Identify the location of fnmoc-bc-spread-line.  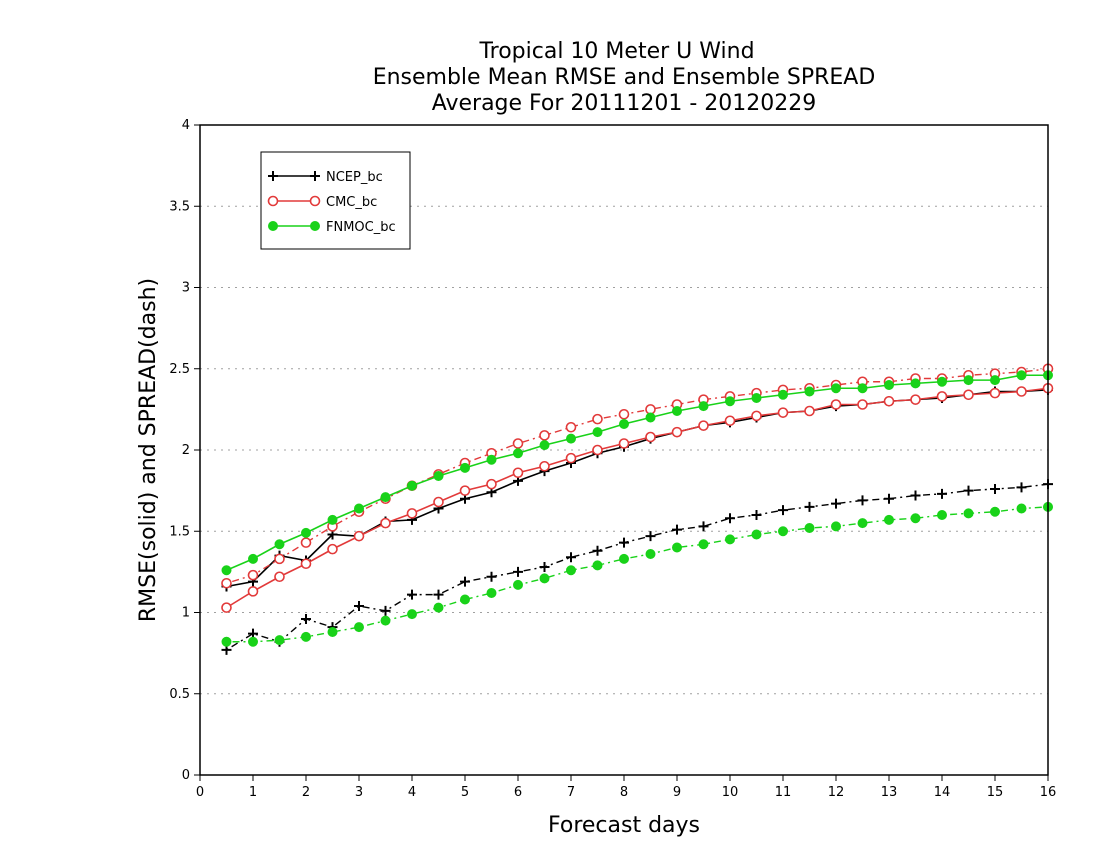
(637, 574).